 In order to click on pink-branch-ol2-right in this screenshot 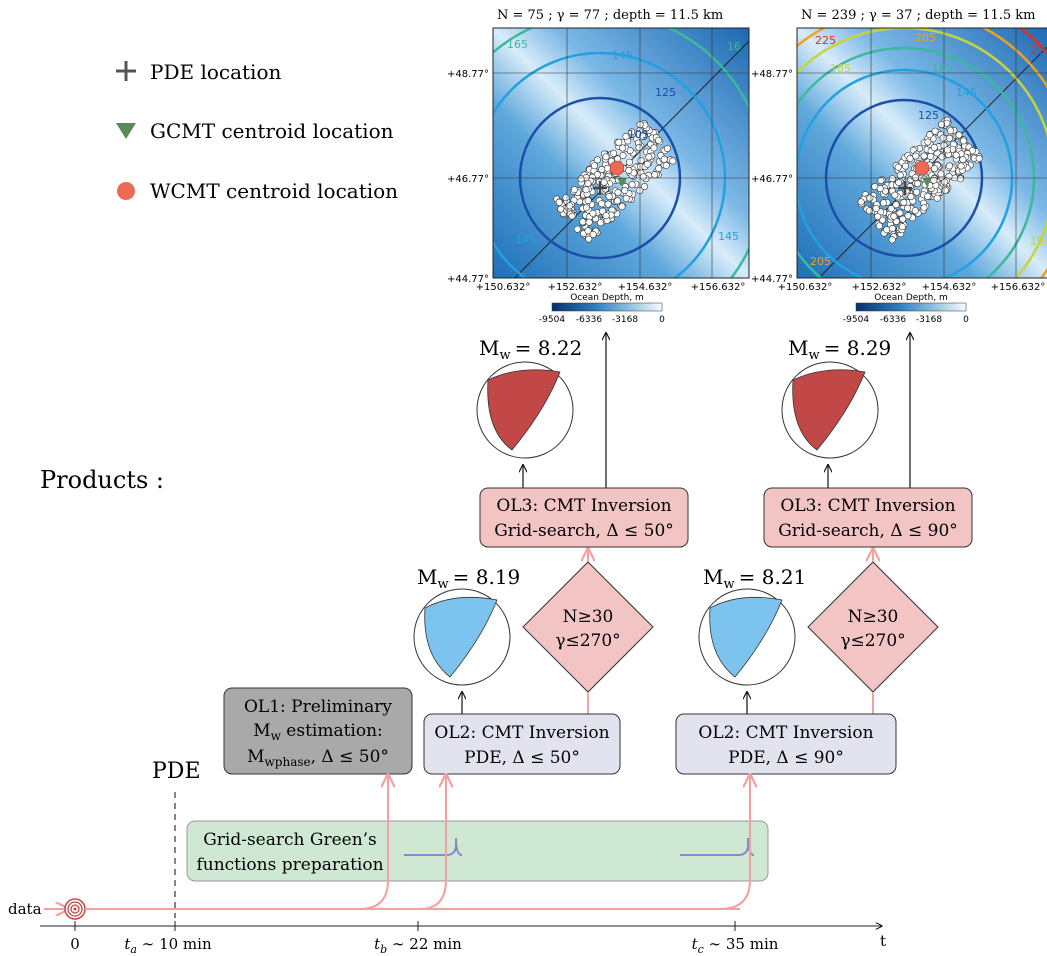, I will do `click(734, 842)`.